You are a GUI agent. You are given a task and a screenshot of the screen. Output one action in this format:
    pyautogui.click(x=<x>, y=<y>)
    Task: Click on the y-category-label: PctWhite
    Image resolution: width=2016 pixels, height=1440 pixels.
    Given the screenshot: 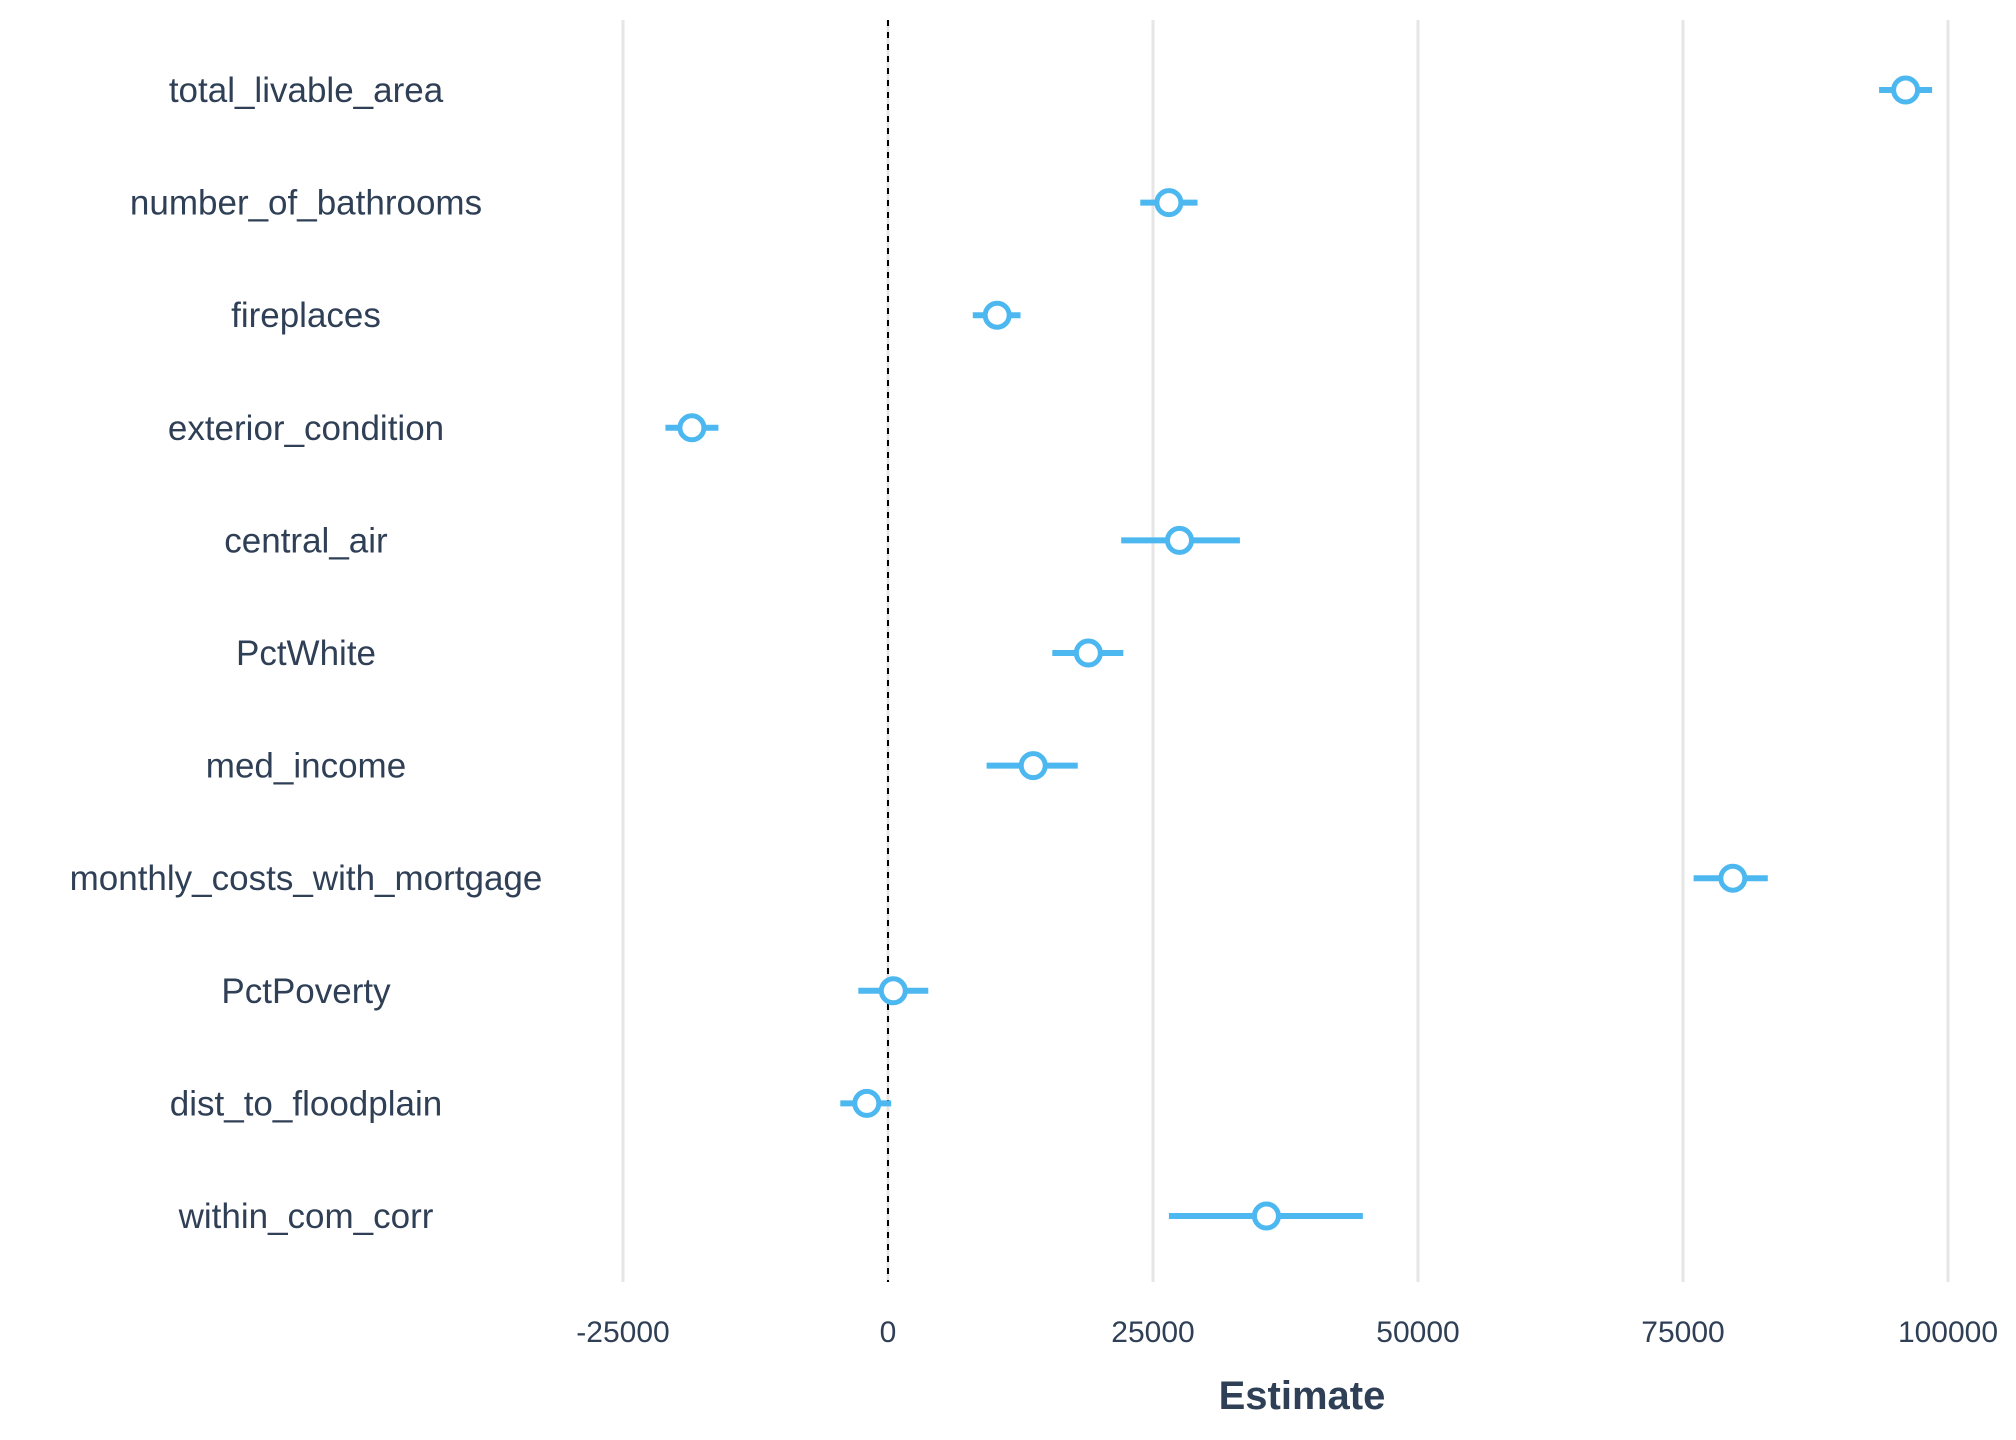 What is the action you would take?
    pyautogui.click(x=306, y=653)
    